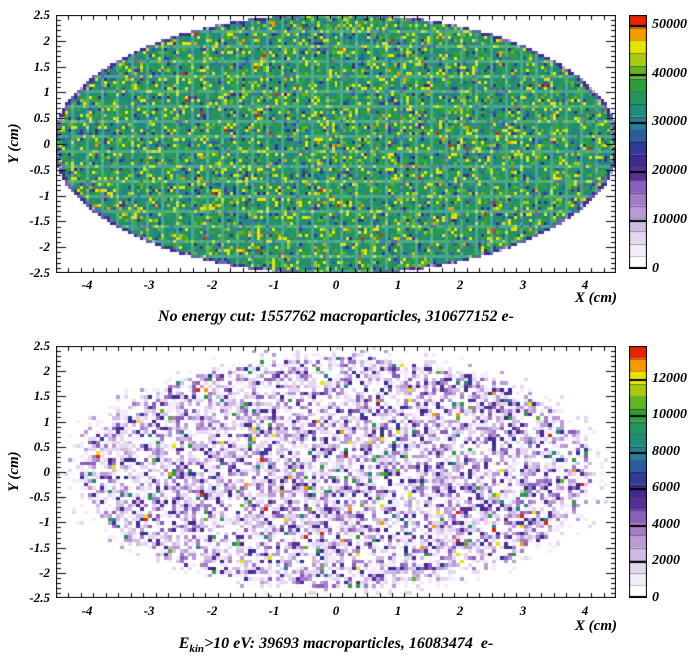 Image resolution: width=699 pixels, height=664 pixels. I want to click on top-x-tick-label: 2, so click(460, 284).